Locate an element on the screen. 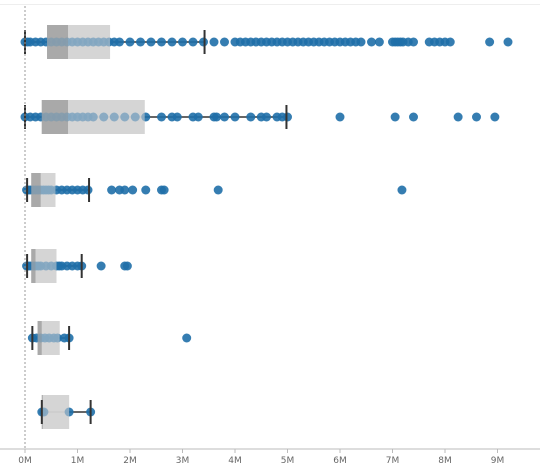 The width and height of the screenshot is (540, 467). x-tick-label: 5M is located at coordinates (288, 461).